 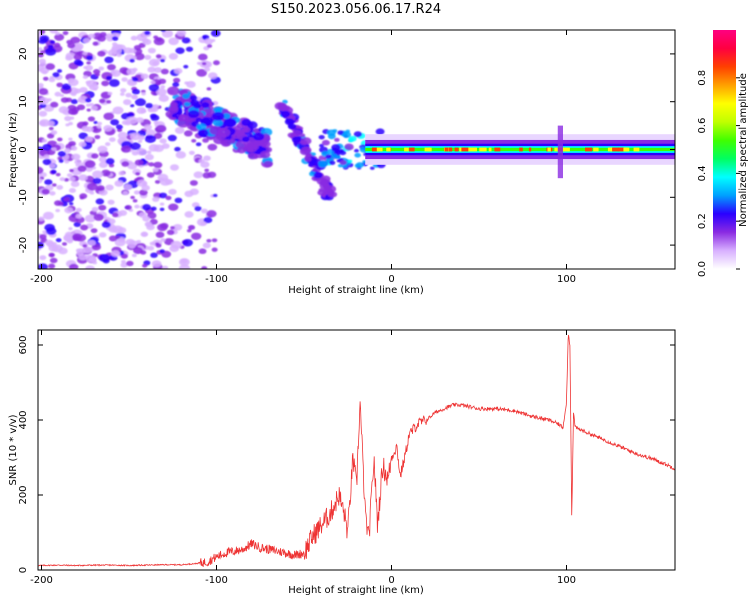 I want to click on y-tick-label: 400, so click(x=23, y=419).